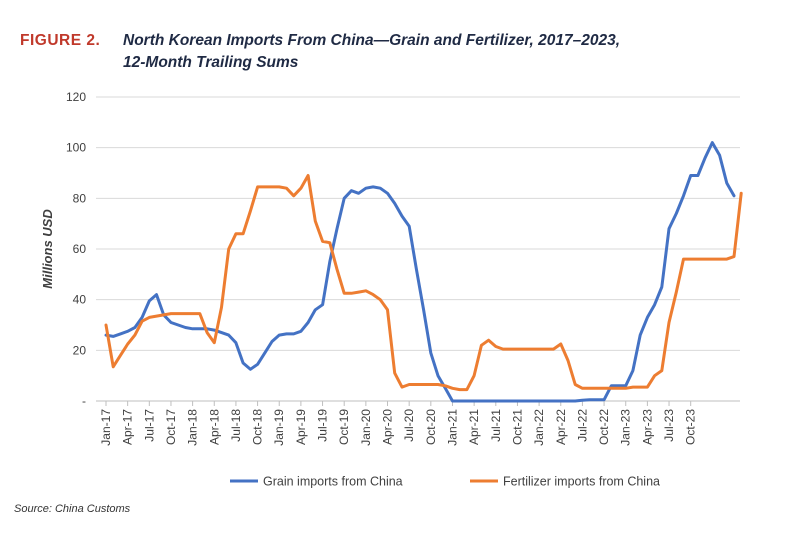 This screenshot has width=800, height=536. What do you see at coordinates (80, 350) in the screenshot?
I see `y-tick-label: 20` at bounding box center [80, 350].